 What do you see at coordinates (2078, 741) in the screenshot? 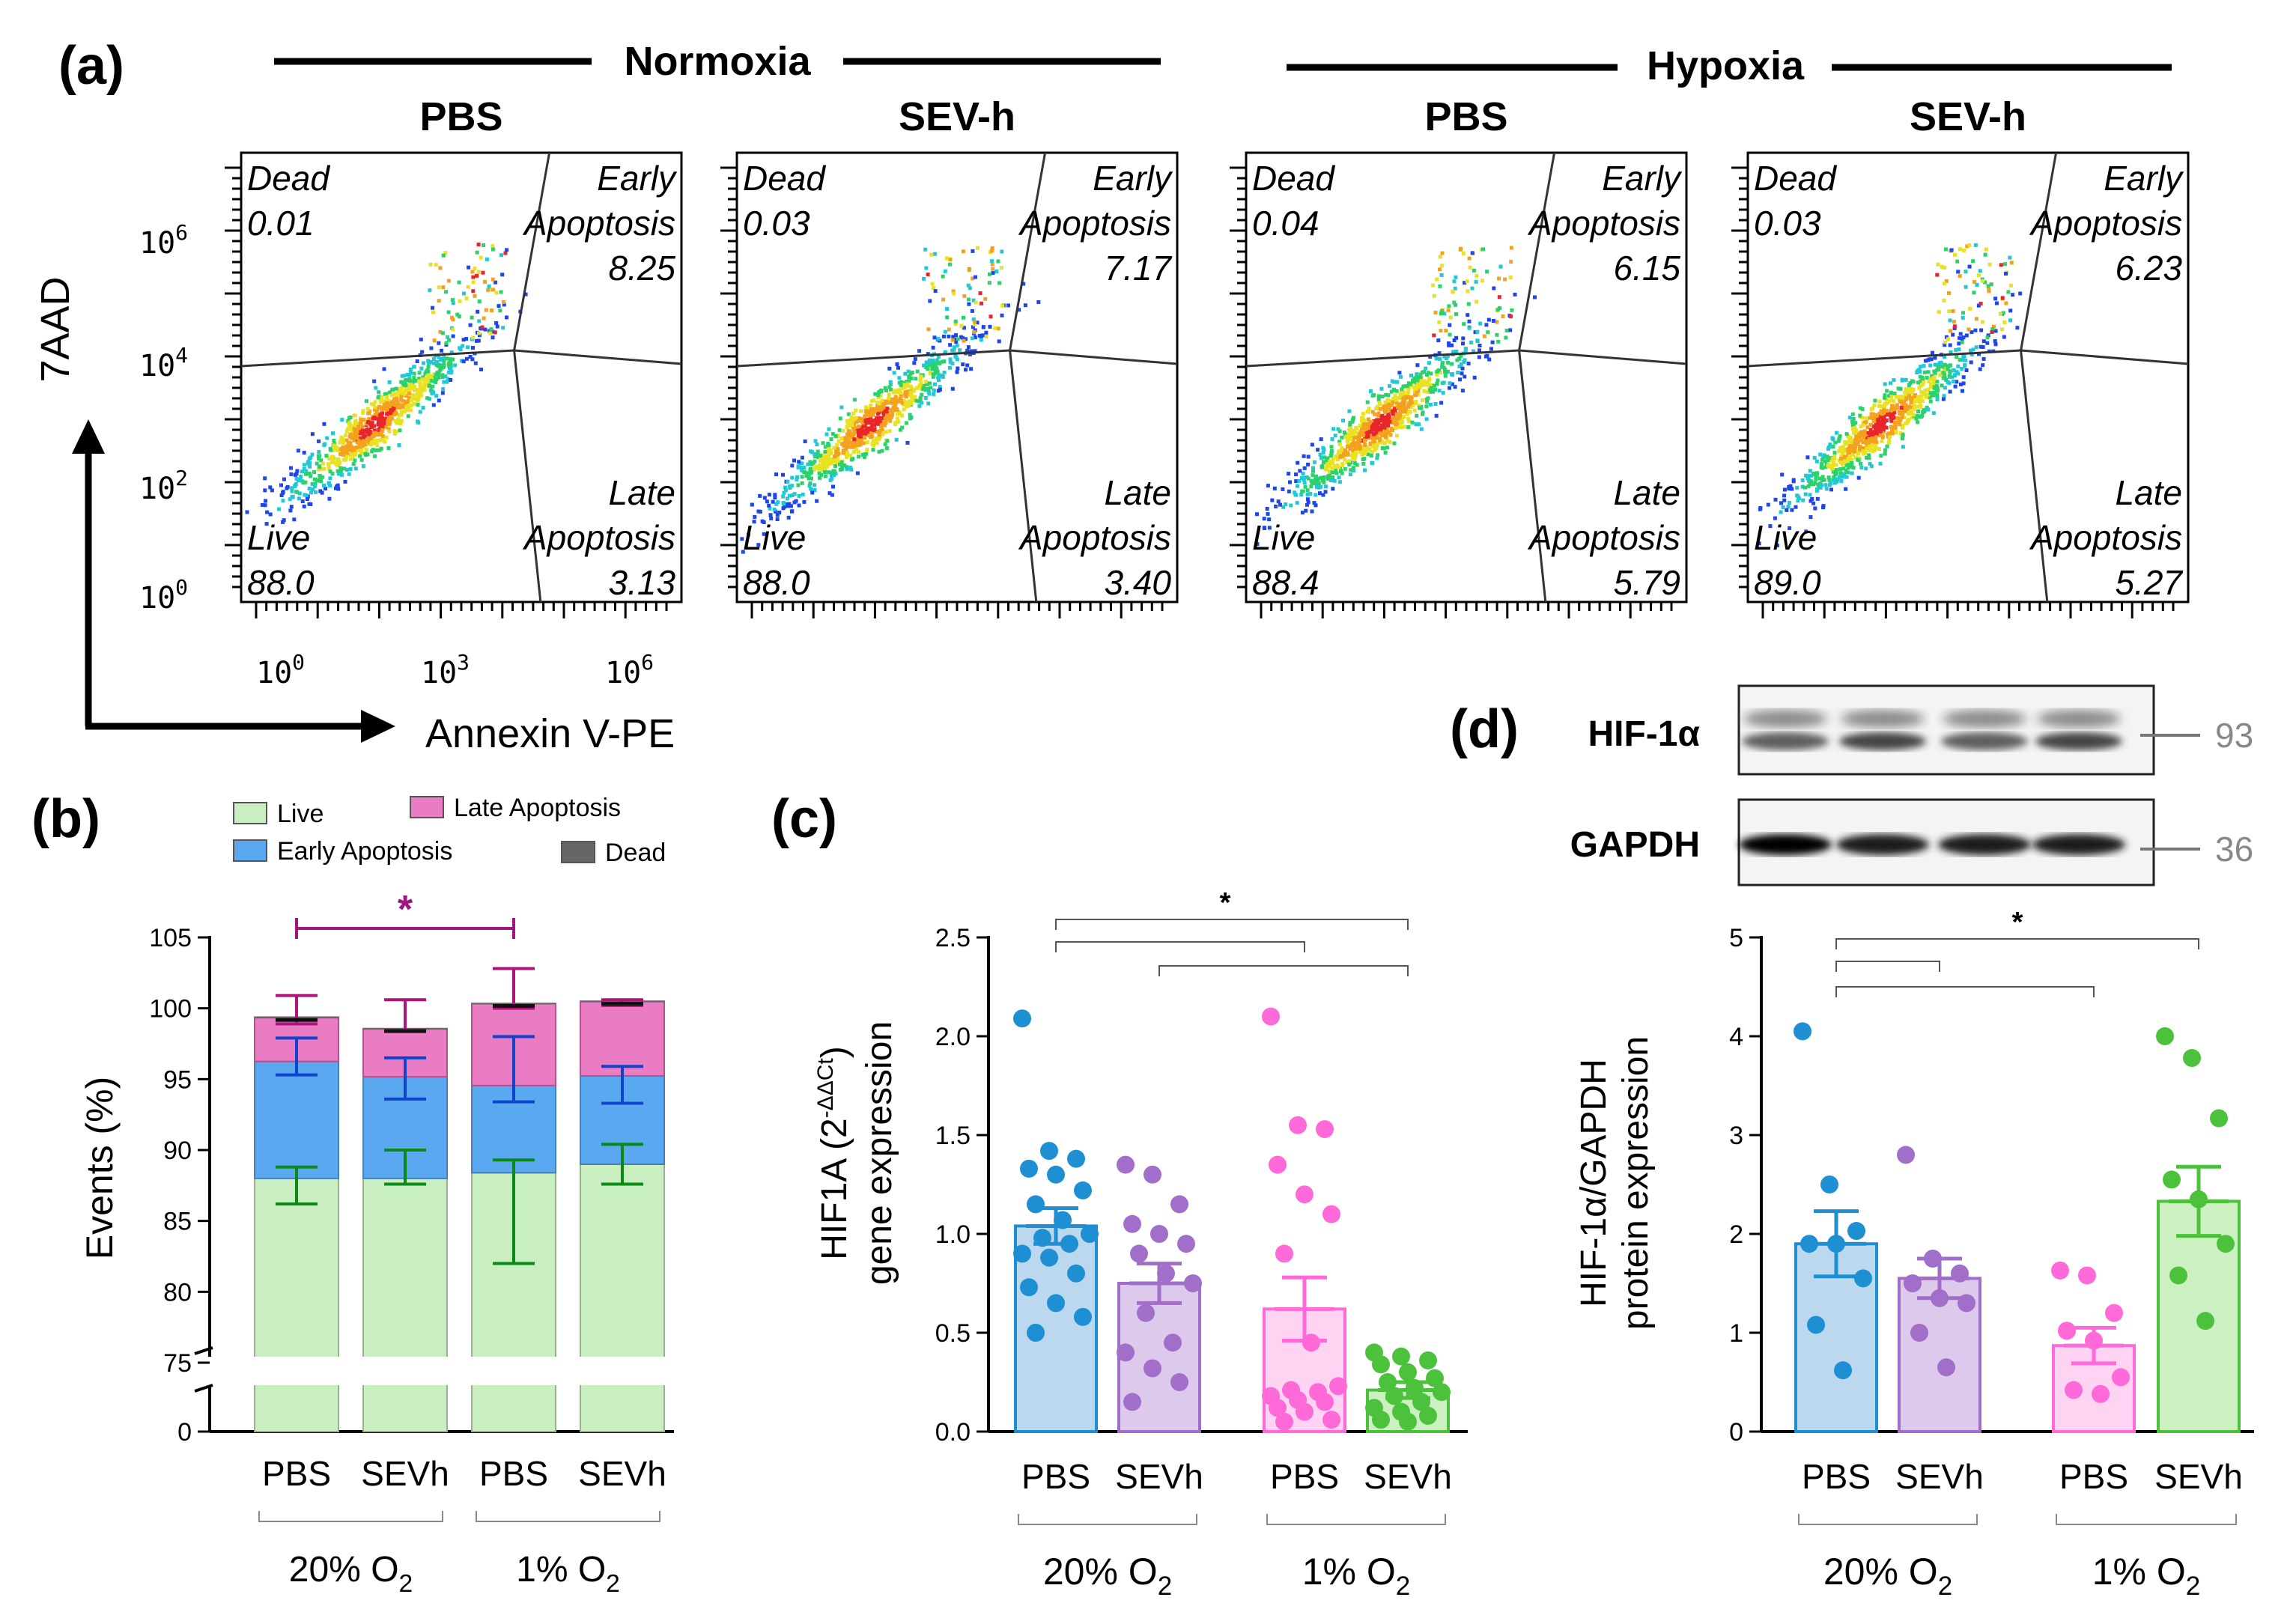
I see `blot-band` at bounding box center [2078, 741].